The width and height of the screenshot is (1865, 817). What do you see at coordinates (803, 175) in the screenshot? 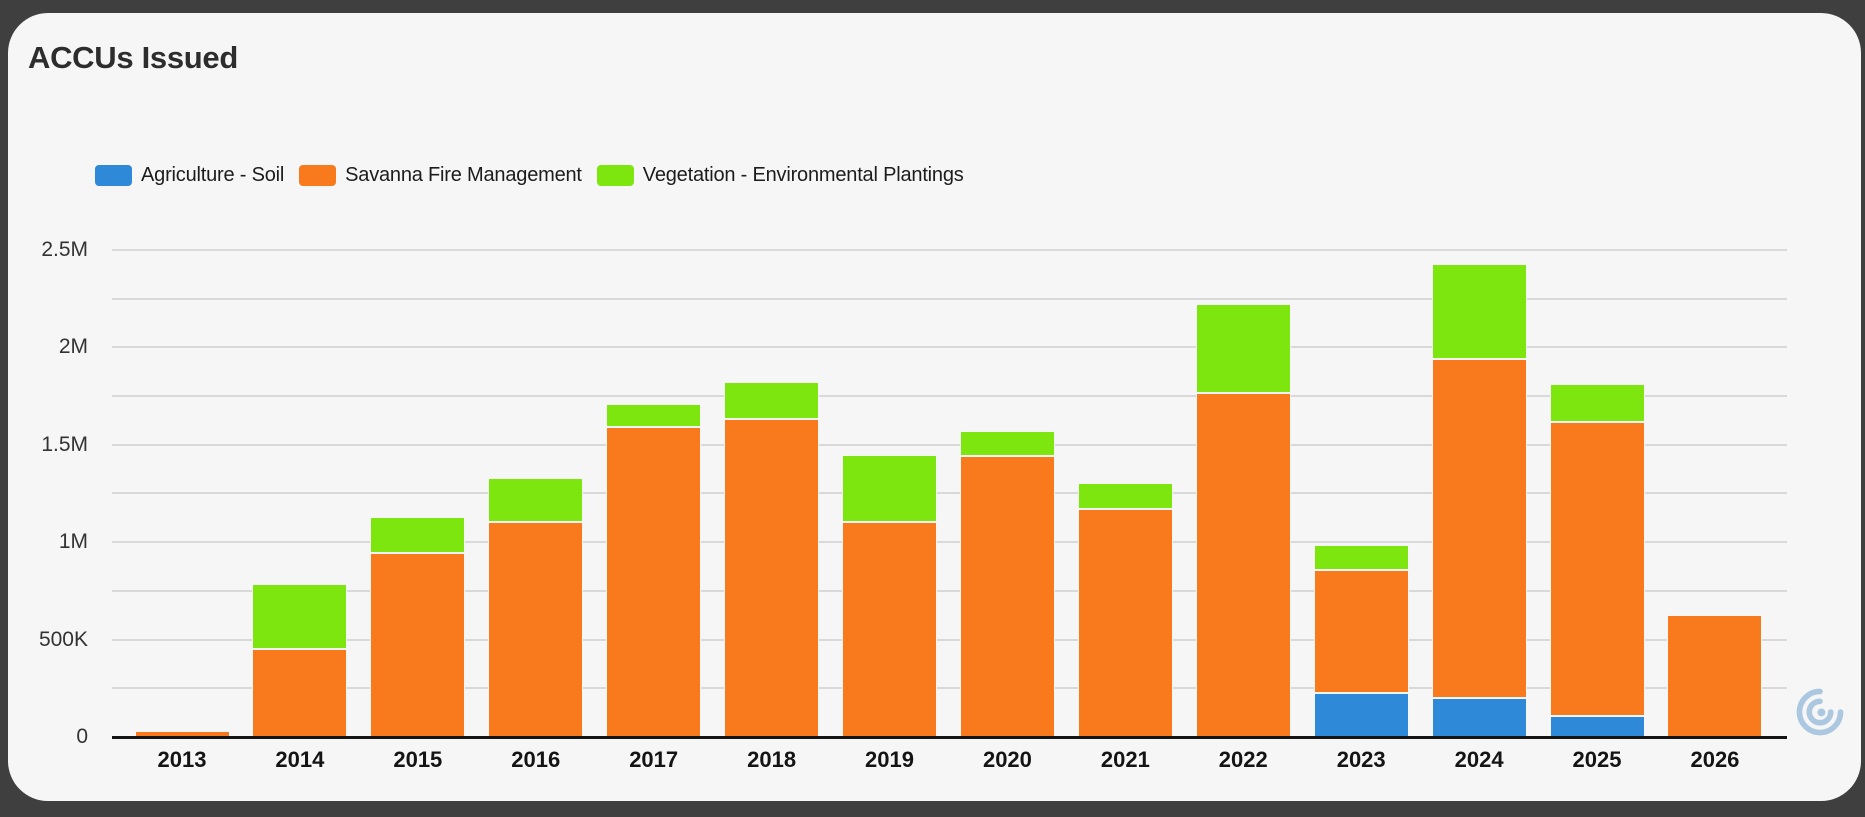
I see `legend-label: Vegetation - Environmental Plantings` at bounding box center [803, 175].